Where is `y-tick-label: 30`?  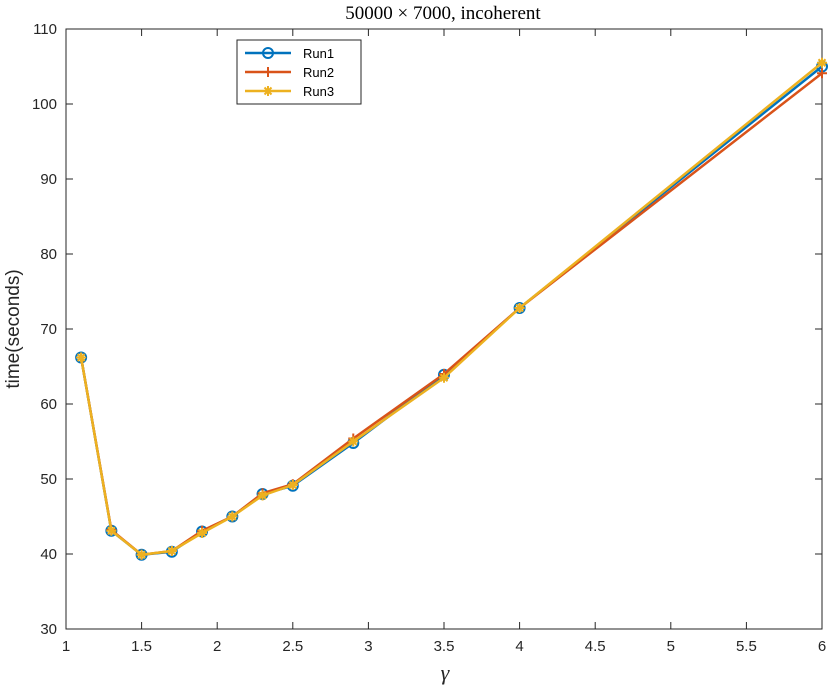
y-tick-label: 30 is located at coordinates (48, 629).